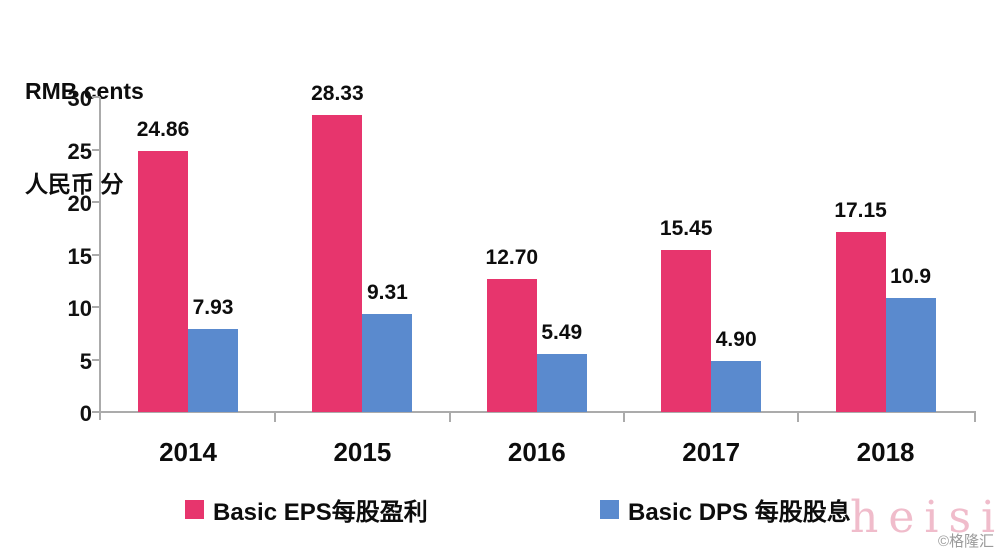 Image resolution: width=1000 pixels, height=552 pixels. What do you see at coordinates (85, 413) in the screenshot?
I see `y-tick-label: 0` at bounding box center [85, 413].